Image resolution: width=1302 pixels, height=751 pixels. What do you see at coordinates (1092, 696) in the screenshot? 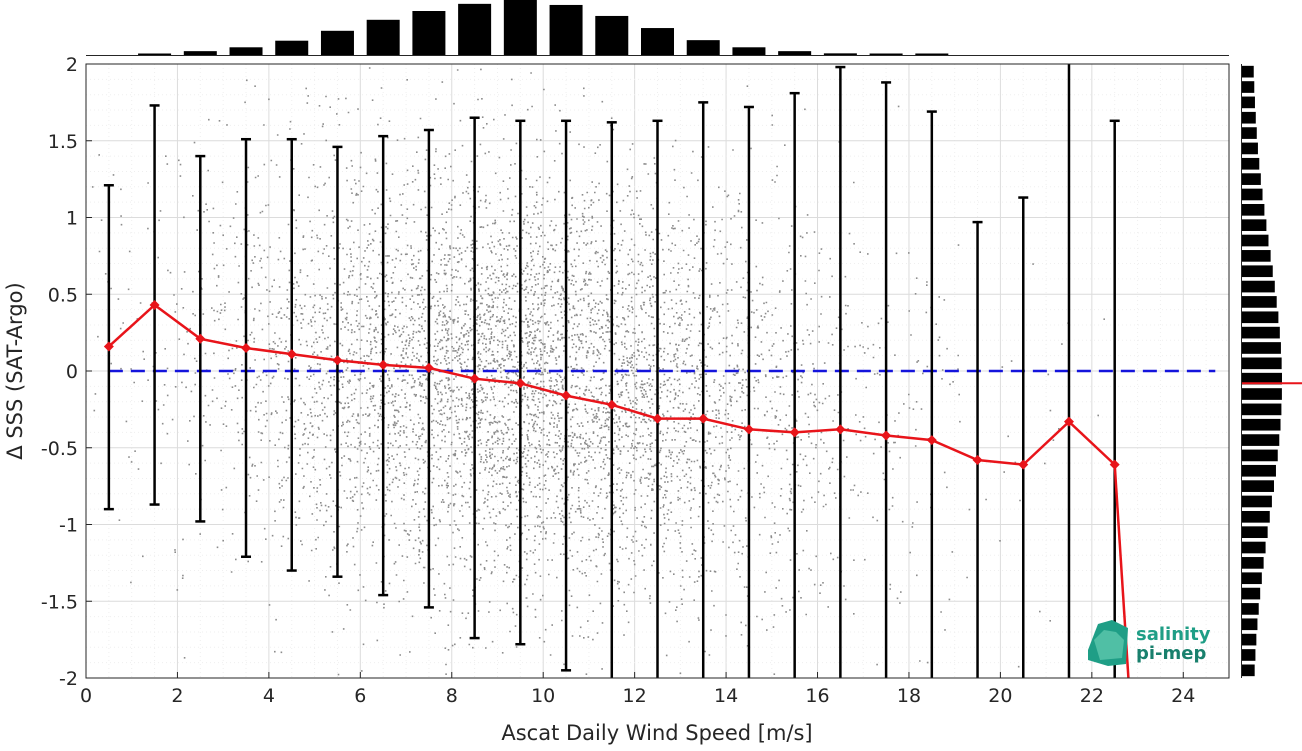
I see `x-tick-label: 22` at bounding box center [1092, 696].